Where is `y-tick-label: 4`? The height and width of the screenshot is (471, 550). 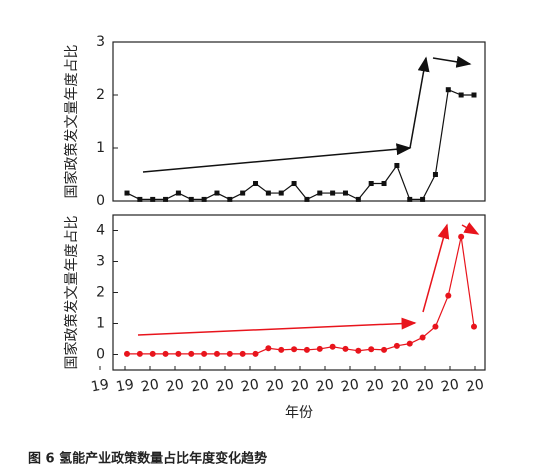
y-tick-label: 4 is located at coordinates (100, 231).